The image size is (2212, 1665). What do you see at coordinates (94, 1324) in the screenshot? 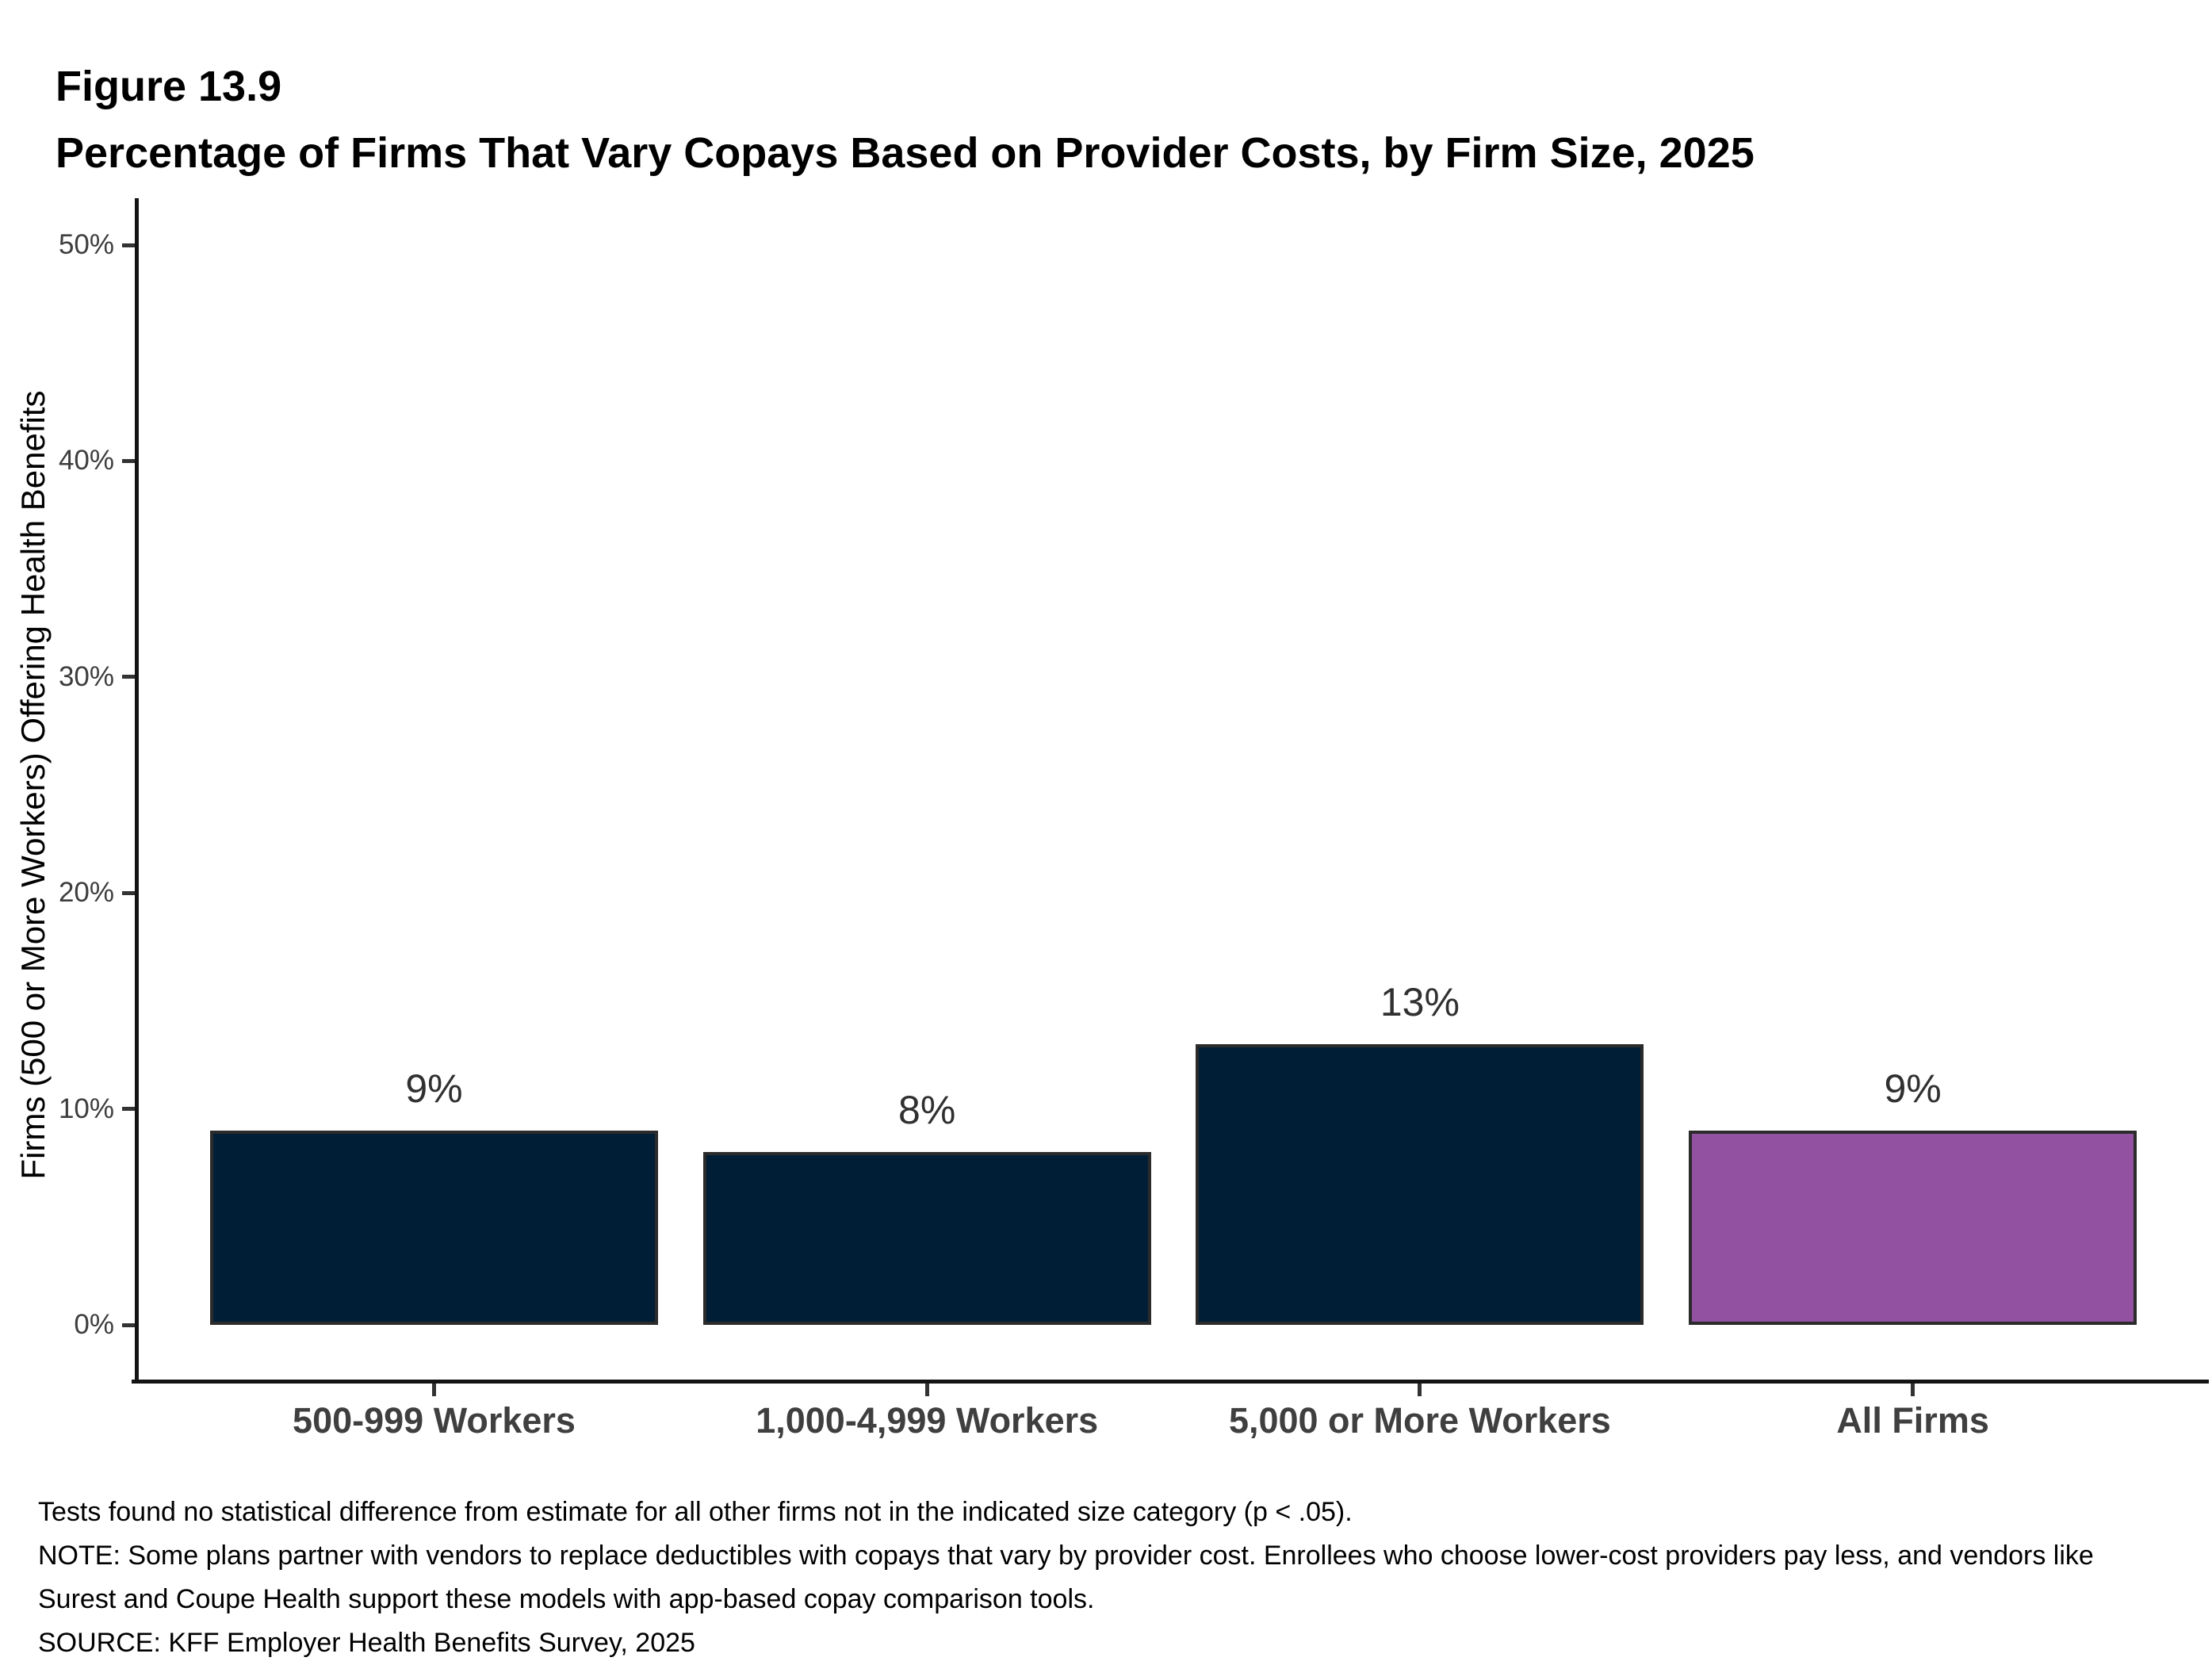
I see `y-tick-label-0%: 0%` at bounding box center [94, 1324].